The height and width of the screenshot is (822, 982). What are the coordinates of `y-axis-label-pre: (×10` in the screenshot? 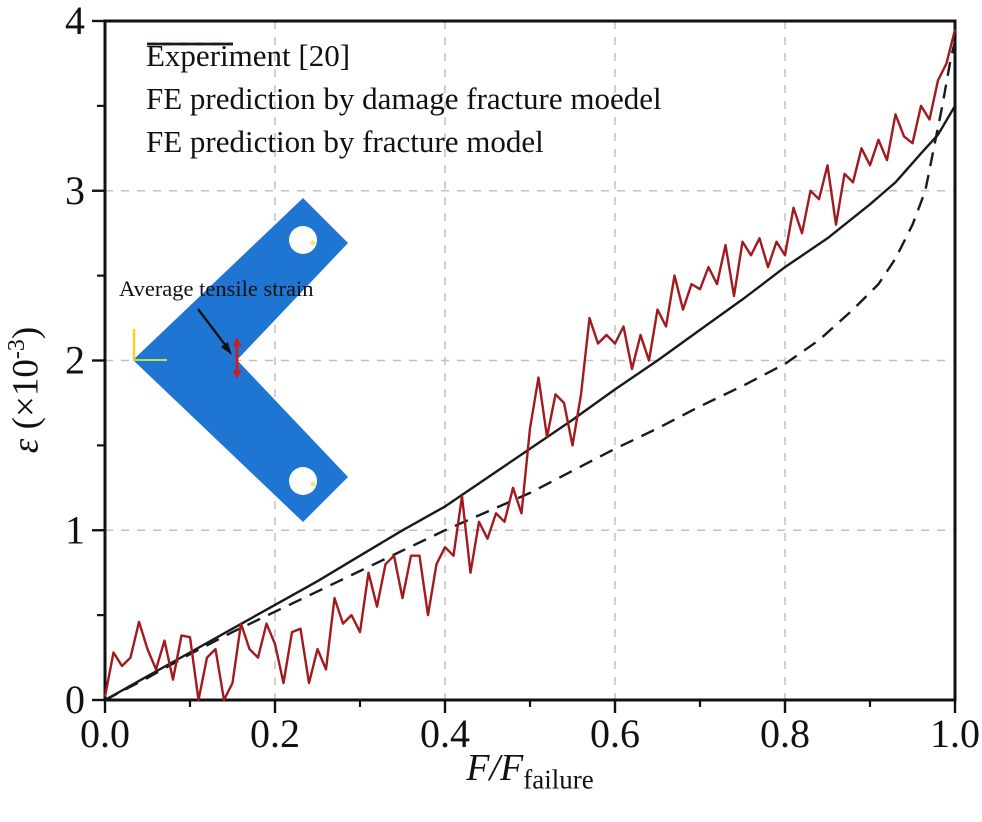 It's located at (26, 399).